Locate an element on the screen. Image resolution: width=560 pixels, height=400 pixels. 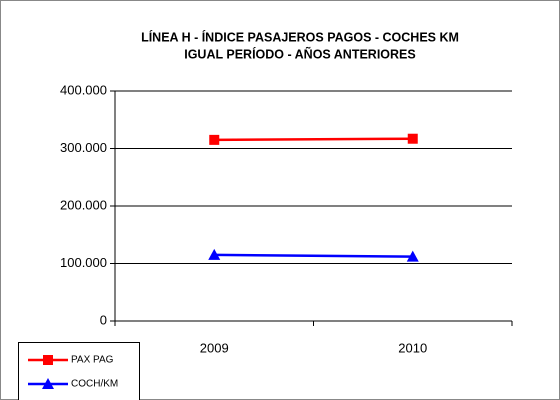
chart-title: IGUAL PERÍODO - AÑOS ANTERIORES is located at coordinates (300, 53).